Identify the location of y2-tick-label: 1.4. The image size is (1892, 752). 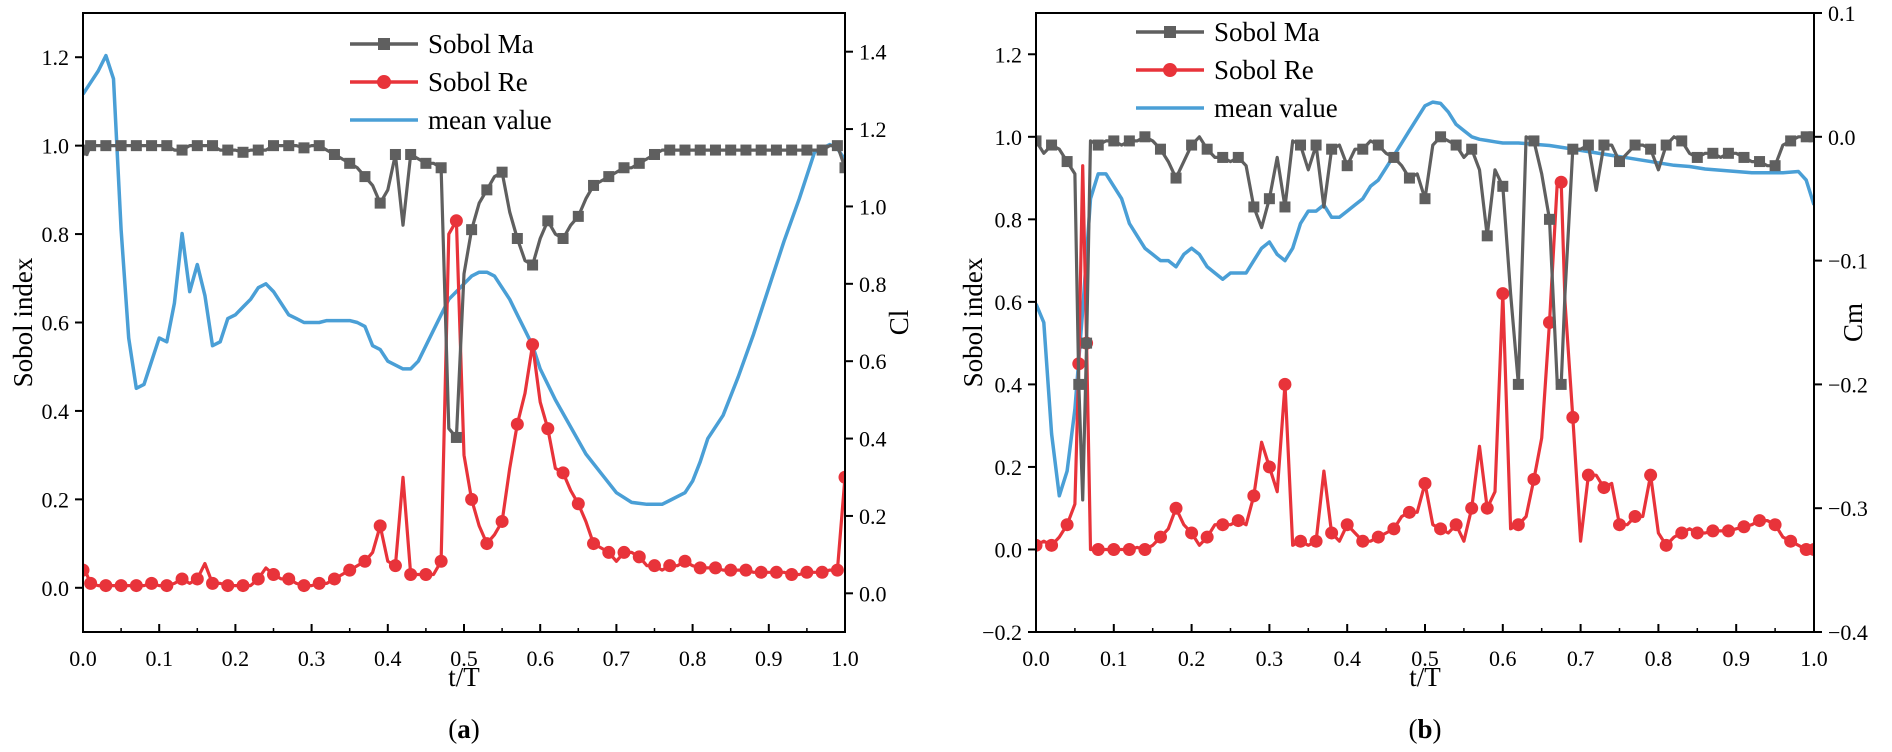
(873, 52).